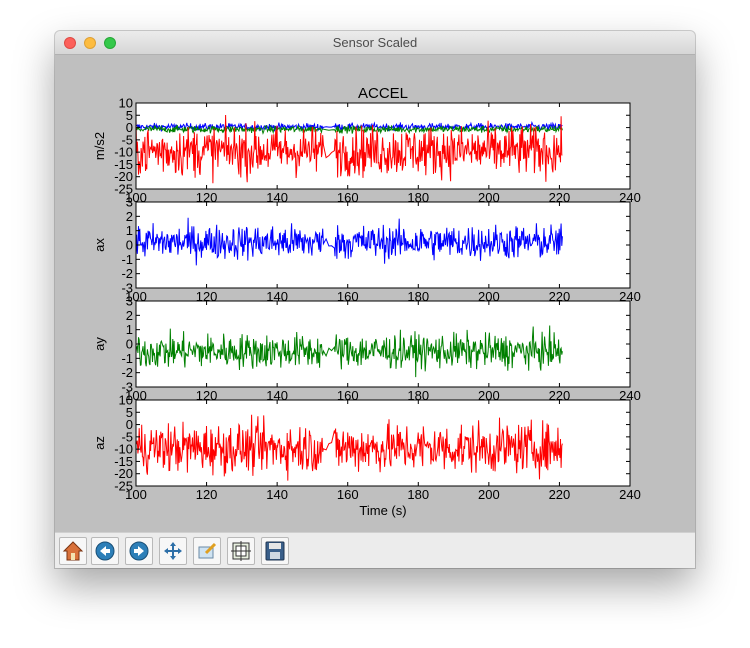 This screenshot has height=648, width=750. I want to click on forward-arrow-icon, so click(139, 551).